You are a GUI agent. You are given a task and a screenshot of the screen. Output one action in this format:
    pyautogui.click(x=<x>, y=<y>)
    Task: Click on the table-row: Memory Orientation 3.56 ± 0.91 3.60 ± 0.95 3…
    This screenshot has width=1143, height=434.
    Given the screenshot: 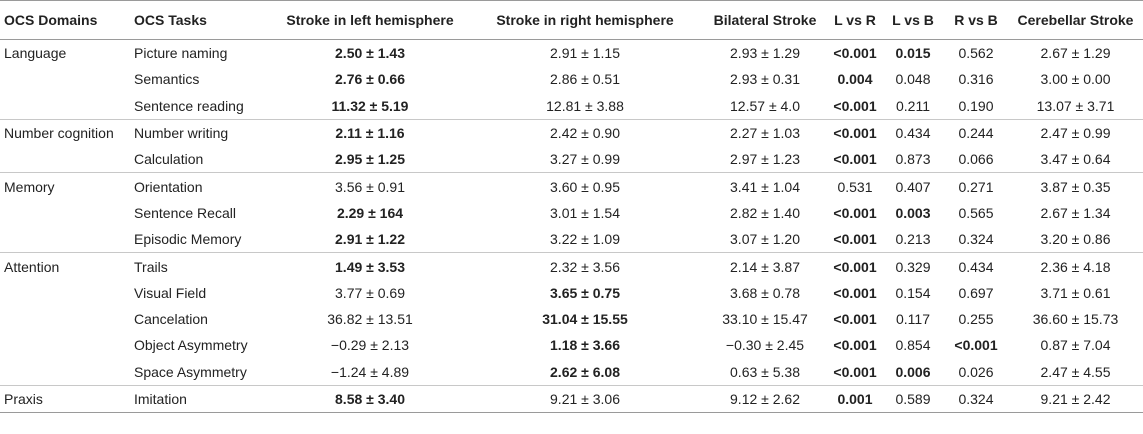 What is the action you would take?
    pyautogui.click(x=571, y=186)
    